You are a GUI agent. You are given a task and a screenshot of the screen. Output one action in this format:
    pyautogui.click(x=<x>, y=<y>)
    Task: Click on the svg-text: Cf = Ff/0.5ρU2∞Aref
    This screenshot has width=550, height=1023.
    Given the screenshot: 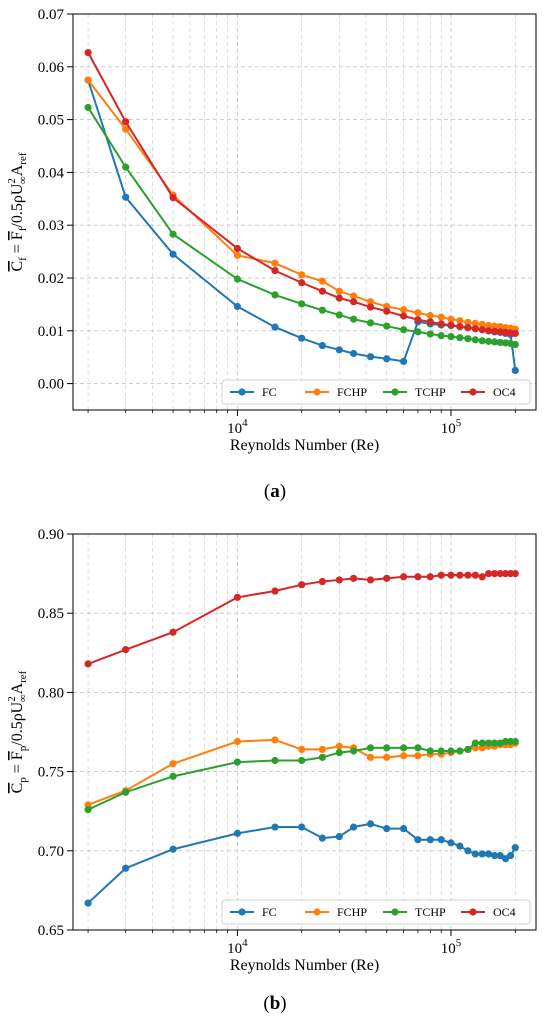 What is the action you would take?
    pyautogui.click(x=17, y=211)
    